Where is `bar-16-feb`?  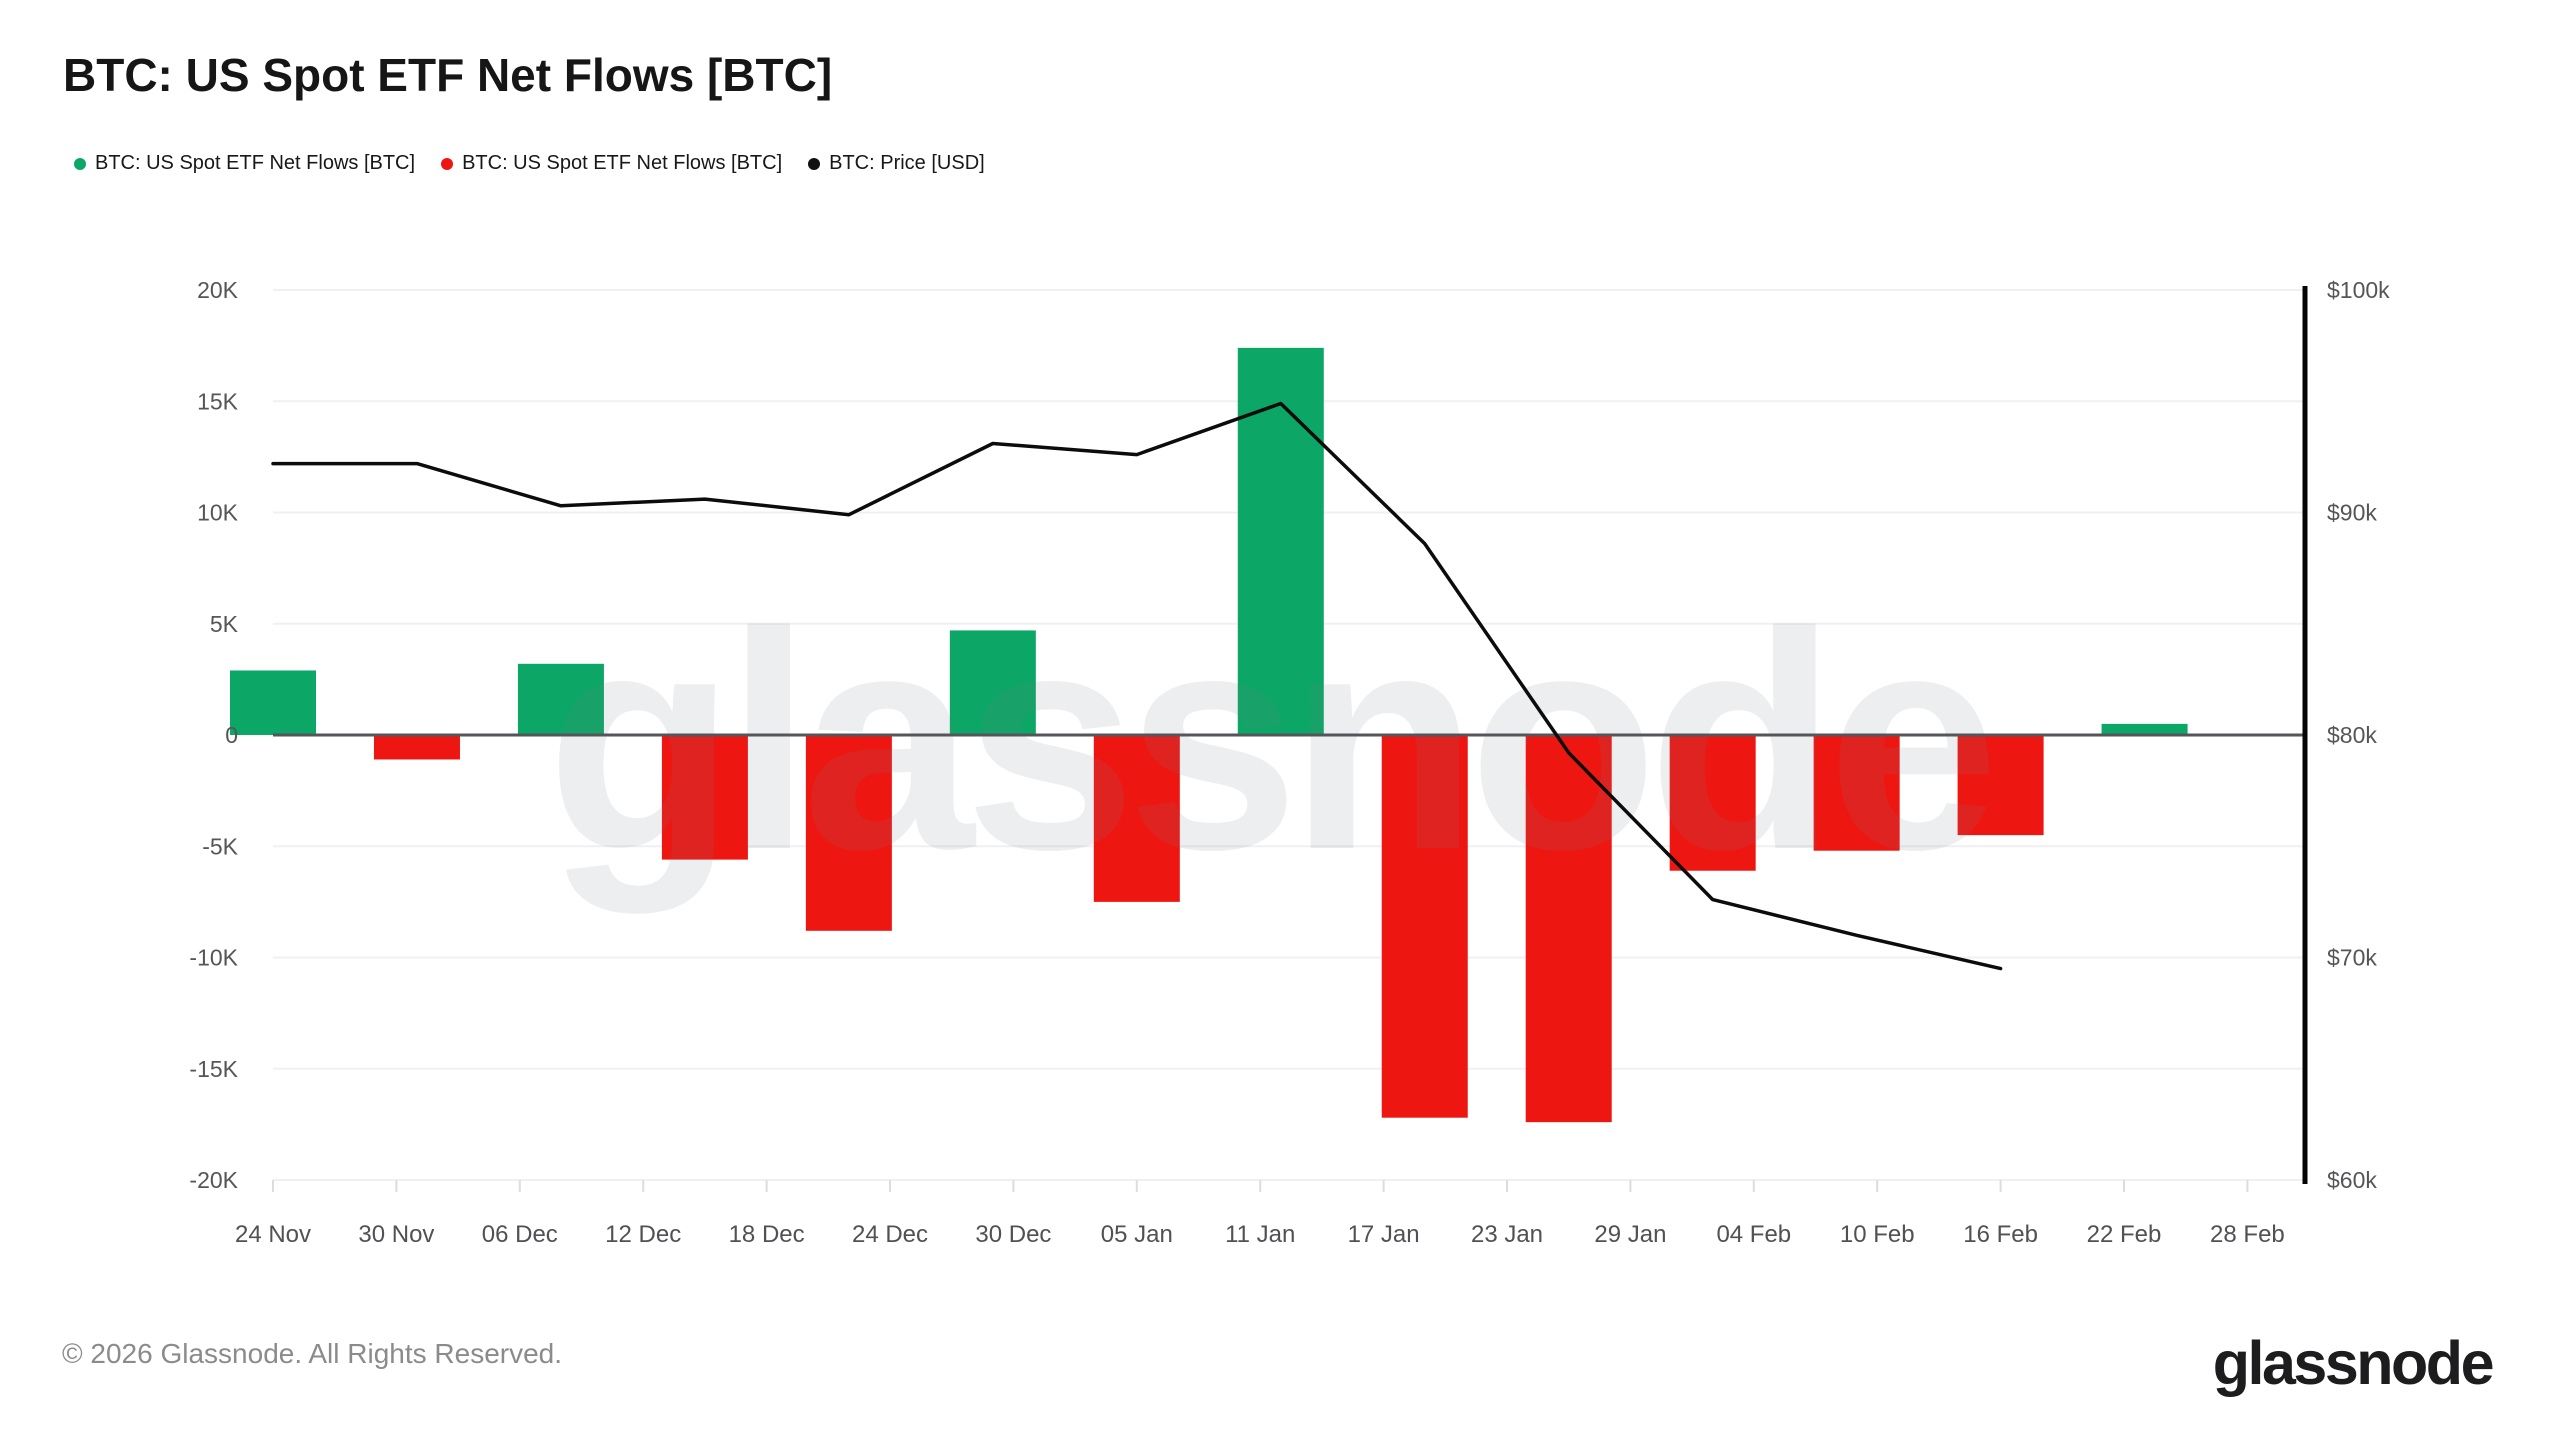 bar-16-feb is located at coordinates (2000, 785).